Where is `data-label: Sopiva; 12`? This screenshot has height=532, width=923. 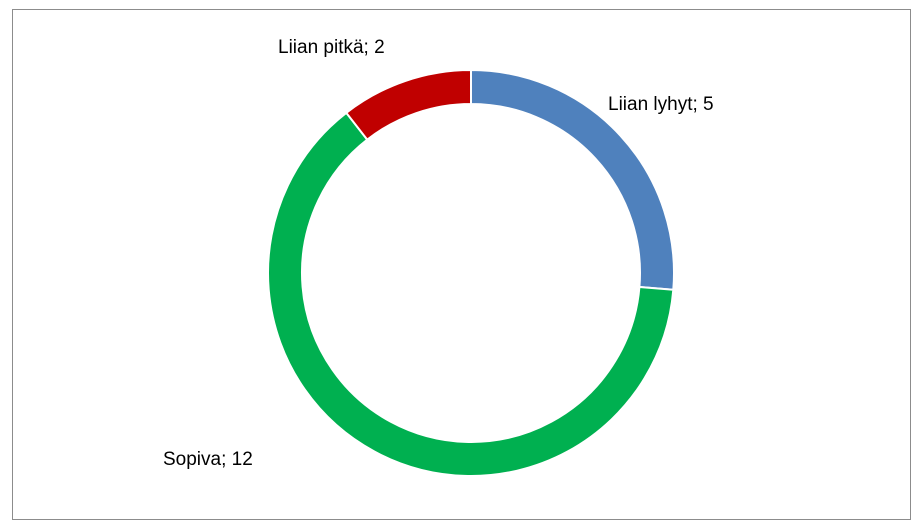
data-label: Sopiva; 12 is located at coordinates (208, 459).